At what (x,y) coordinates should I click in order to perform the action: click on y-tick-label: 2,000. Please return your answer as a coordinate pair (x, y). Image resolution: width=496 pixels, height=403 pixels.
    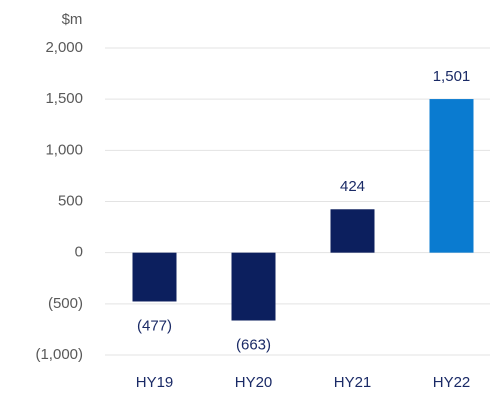
    Looking at the image, I should click on (64, 47).